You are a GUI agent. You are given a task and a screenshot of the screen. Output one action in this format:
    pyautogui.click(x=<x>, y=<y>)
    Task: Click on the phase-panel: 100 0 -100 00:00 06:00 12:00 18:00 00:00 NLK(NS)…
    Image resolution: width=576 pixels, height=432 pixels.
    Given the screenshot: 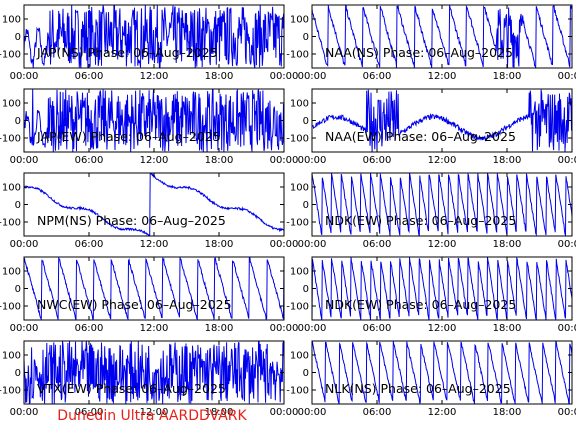 What is the action you would take?
    pyautogui.click(x=431, y=379)
    